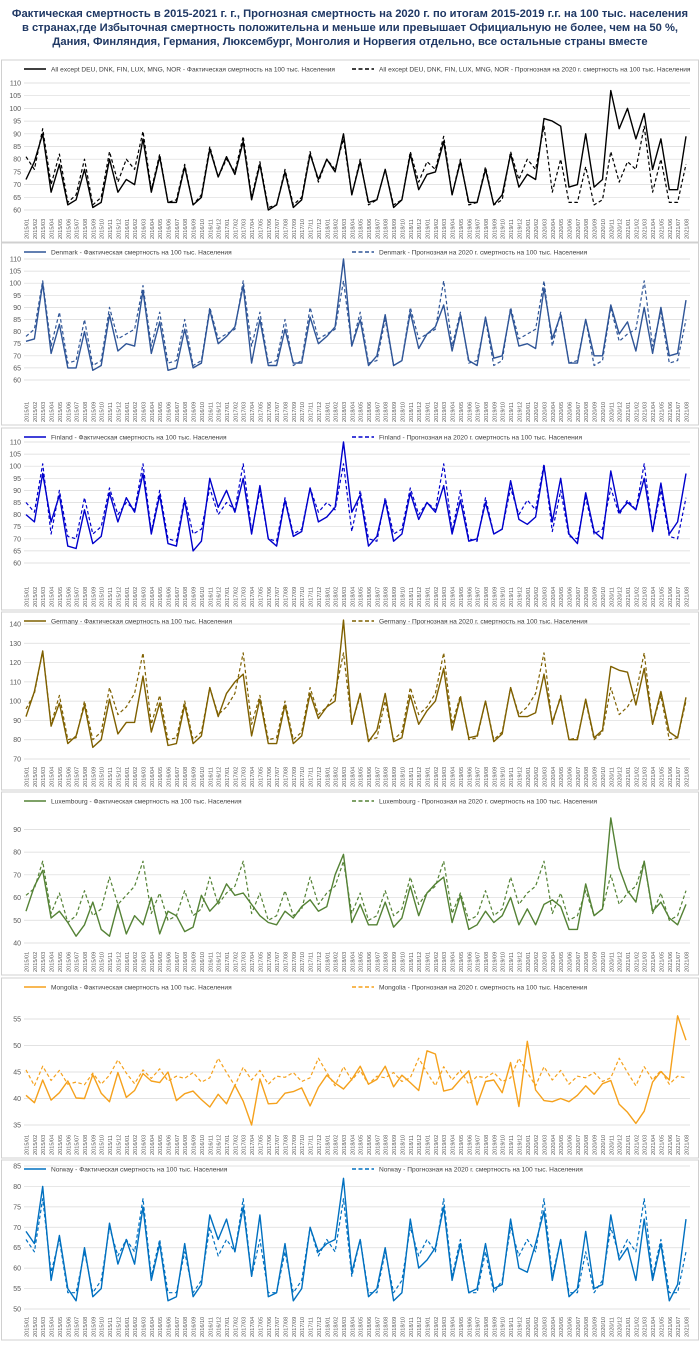 The width and height of the screenshot is (700, 1345). Describe the element at coordinates (220, 229) in the screenshot. I see `x-tick-label: 2016/12` at that location.